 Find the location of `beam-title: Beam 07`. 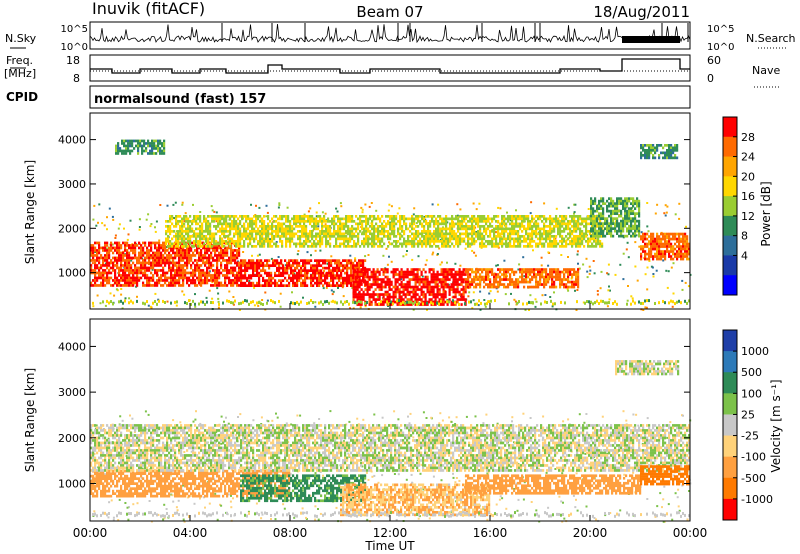

beam-title: Beam 07 is located at coordinates (389, 12).